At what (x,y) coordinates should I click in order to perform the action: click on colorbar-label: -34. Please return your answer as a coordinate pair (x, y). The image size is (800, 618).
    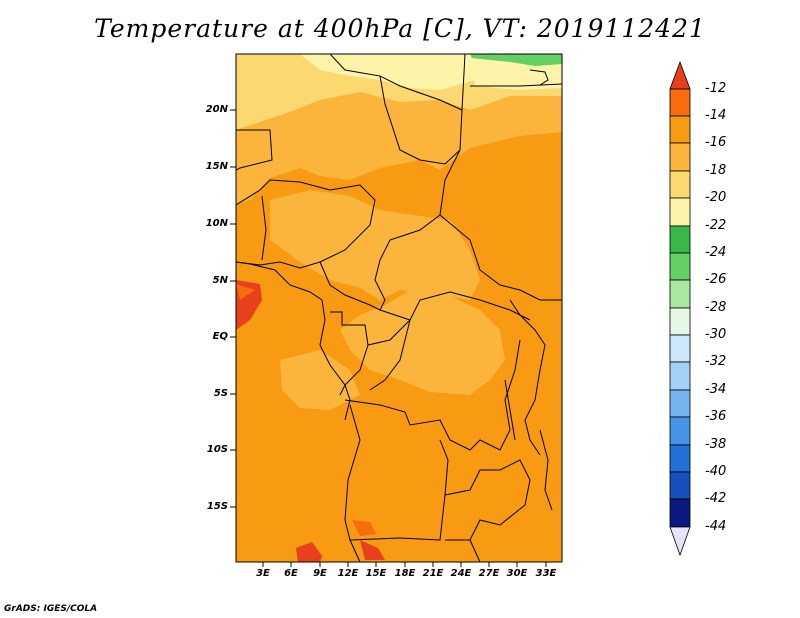
    Looking at the image, I should click on (716, 389).